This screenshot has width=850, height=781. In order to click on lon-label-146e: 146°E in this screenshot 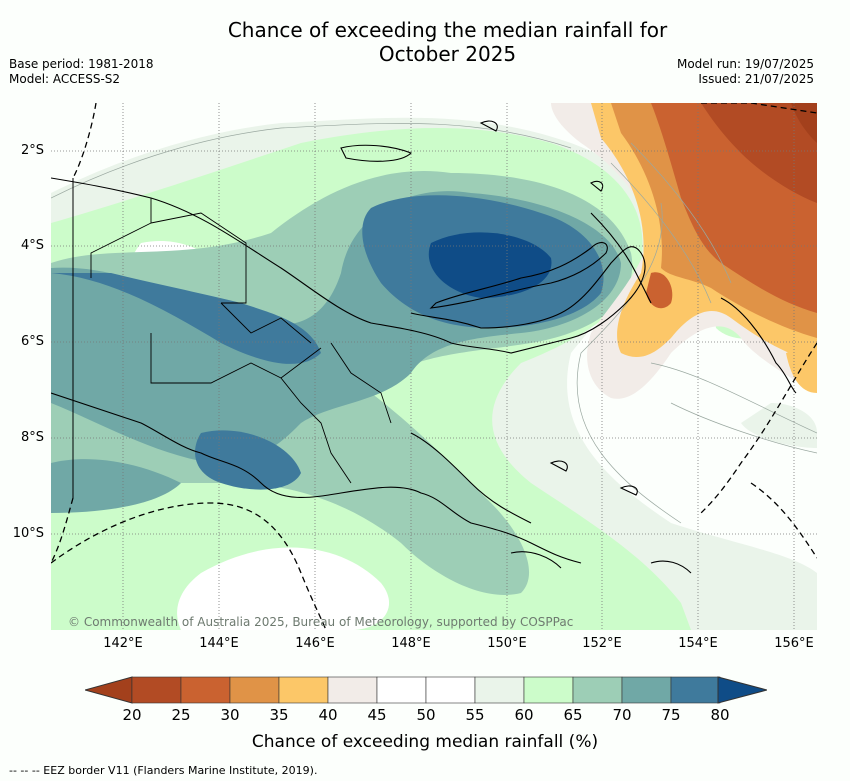, I will do `click(315, 643)`.